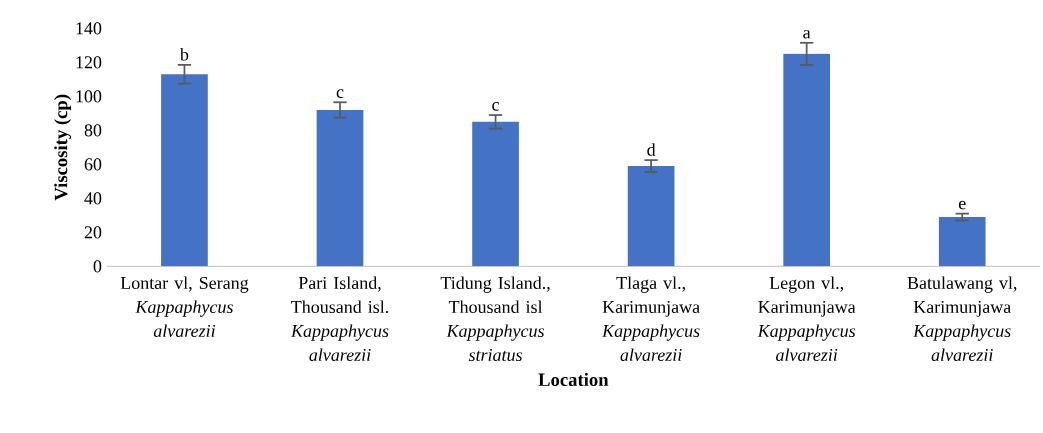  Describe the element at coordinates (93, 130) in the screenshot. I see `y-tick-label: 80` at that location.